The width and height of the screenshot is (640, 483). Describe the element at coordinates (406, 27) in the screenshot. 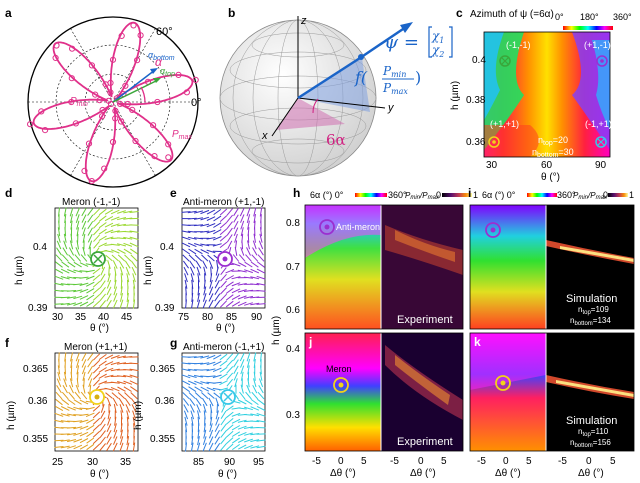

I see `arrowhead-icon` at that location.